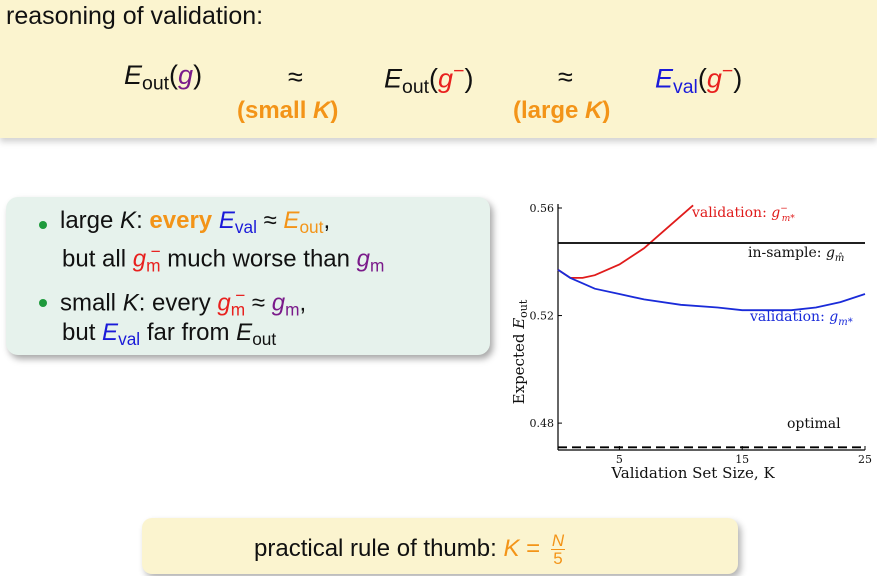 The image size is (877, 576). Describe the element at coordinates (619, 459) in the screenshot. I see `x-tick-label: 5` at that location.